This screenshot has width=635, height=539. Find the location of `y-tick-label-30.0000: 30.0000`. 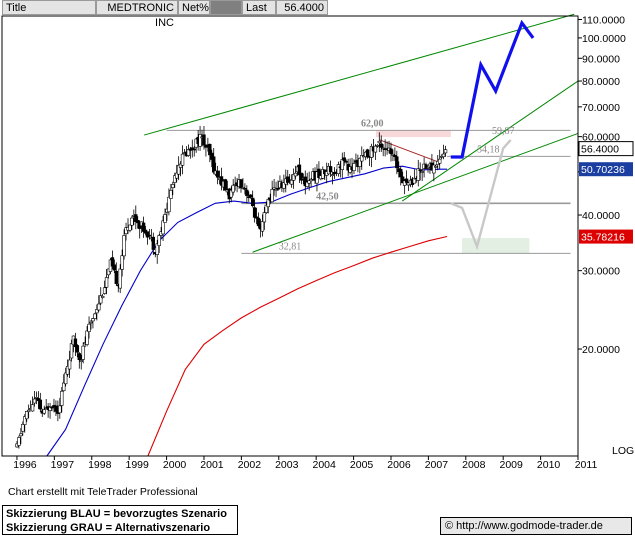

y-tick-label-30.0000: 30.0000 is located at coordinates (601, 272).